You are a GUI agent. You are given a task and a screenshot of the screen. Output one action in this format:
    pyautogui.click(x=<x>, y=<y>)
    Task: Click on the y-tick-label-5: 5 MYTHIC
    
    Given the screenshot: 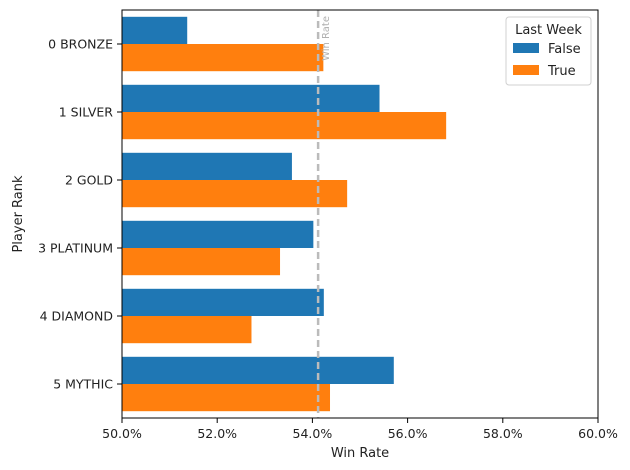 What is the action you would take?
    pyautogui.click(x=83, y=384)
    